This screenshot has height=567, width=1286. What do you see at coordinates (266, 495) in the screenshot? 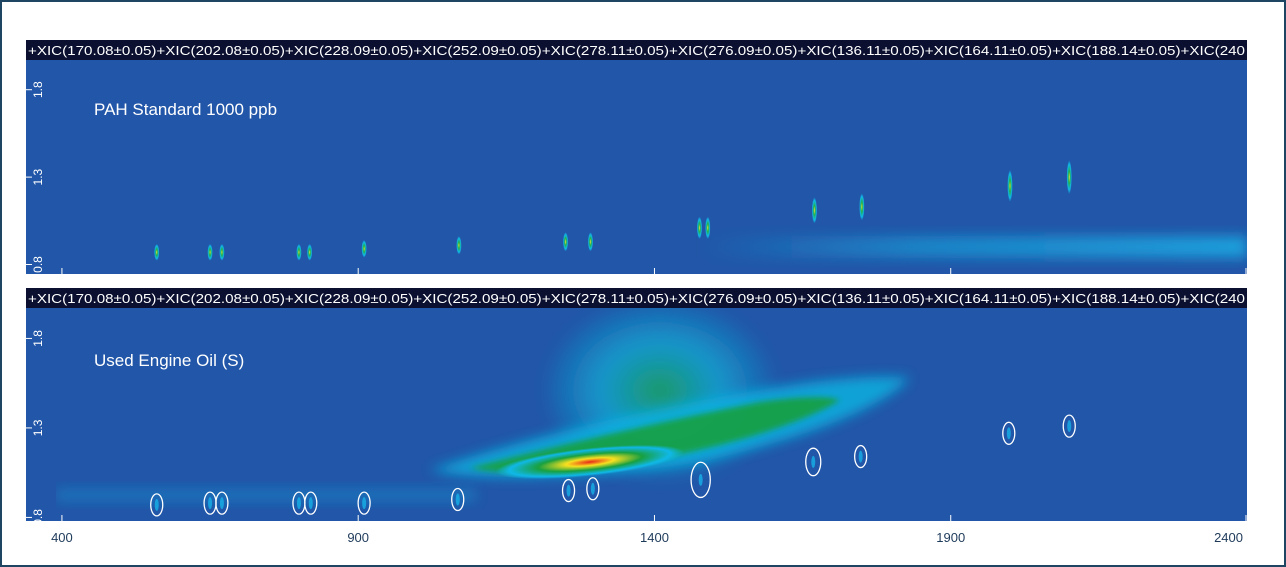
I see `hump-baseline-trail` at bounding box center [266, 495].